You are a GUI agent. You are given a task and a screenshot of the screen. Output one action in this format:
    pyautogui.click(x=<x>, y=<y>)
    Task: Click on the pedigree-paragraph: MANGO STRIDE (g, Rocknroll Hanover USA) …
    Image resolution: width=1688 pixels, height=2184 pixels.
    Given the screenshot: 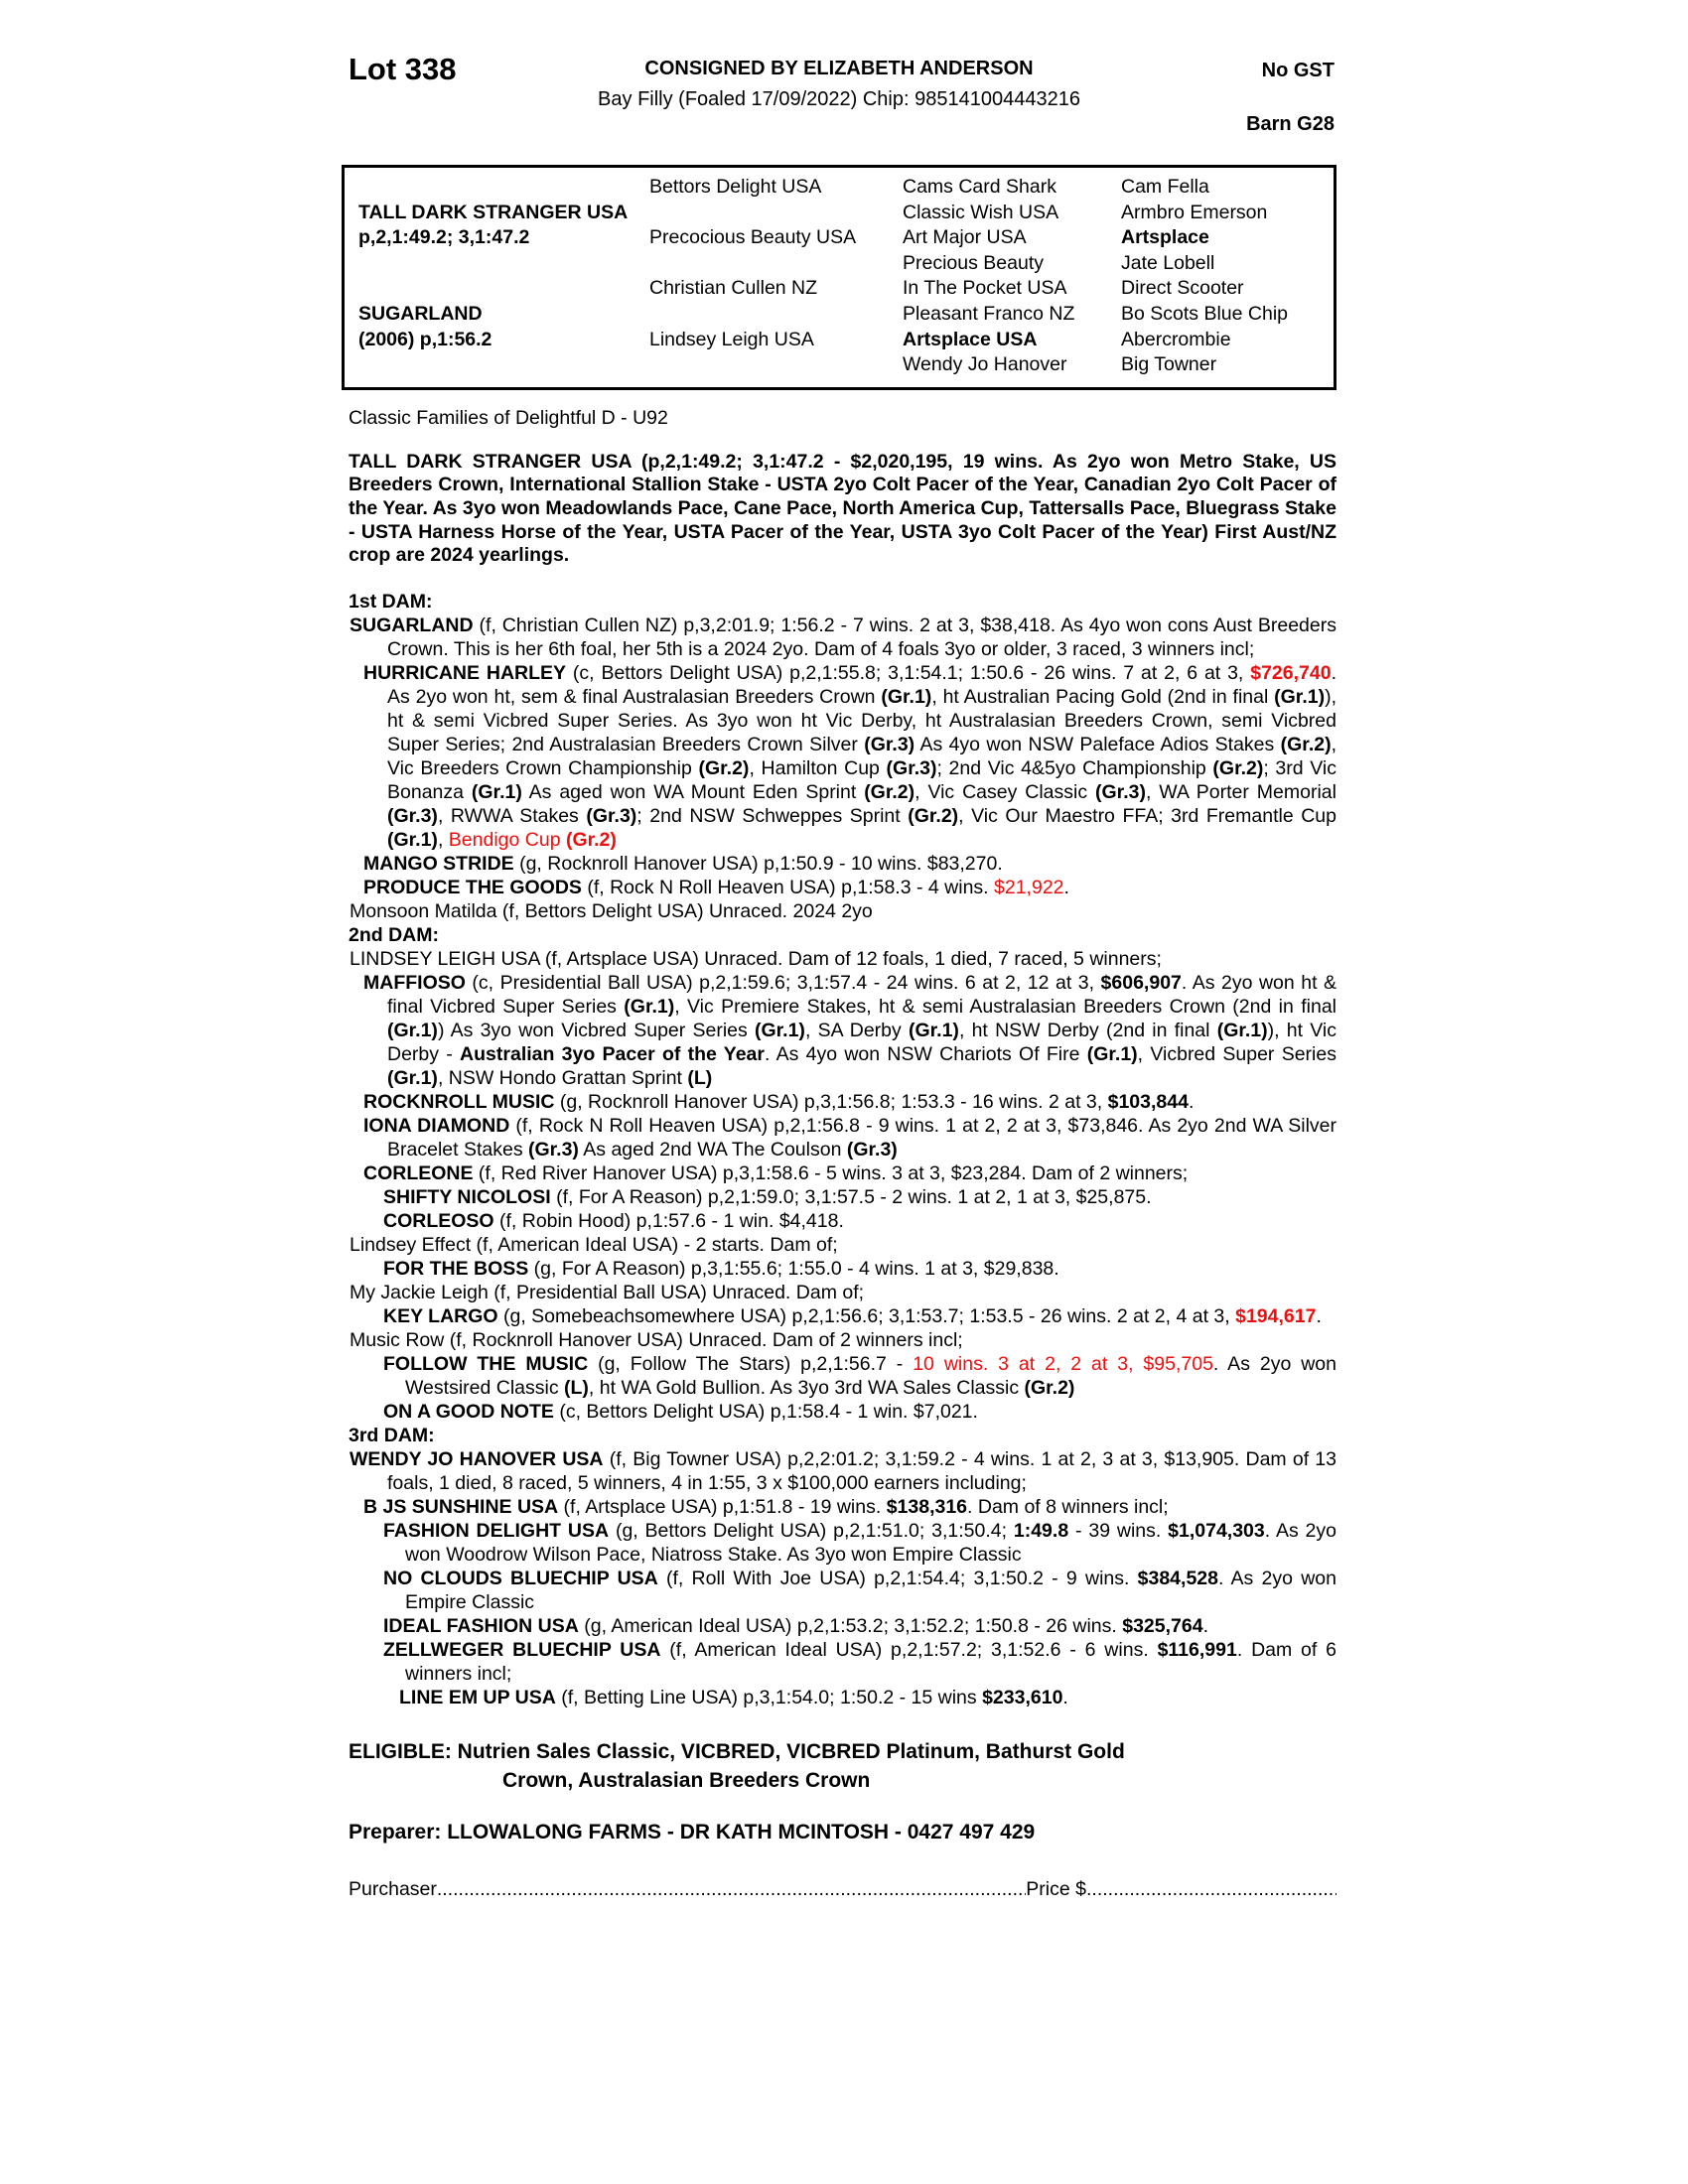 What is the action you would take?
    pyautogui.click(x=839, y=864)
    